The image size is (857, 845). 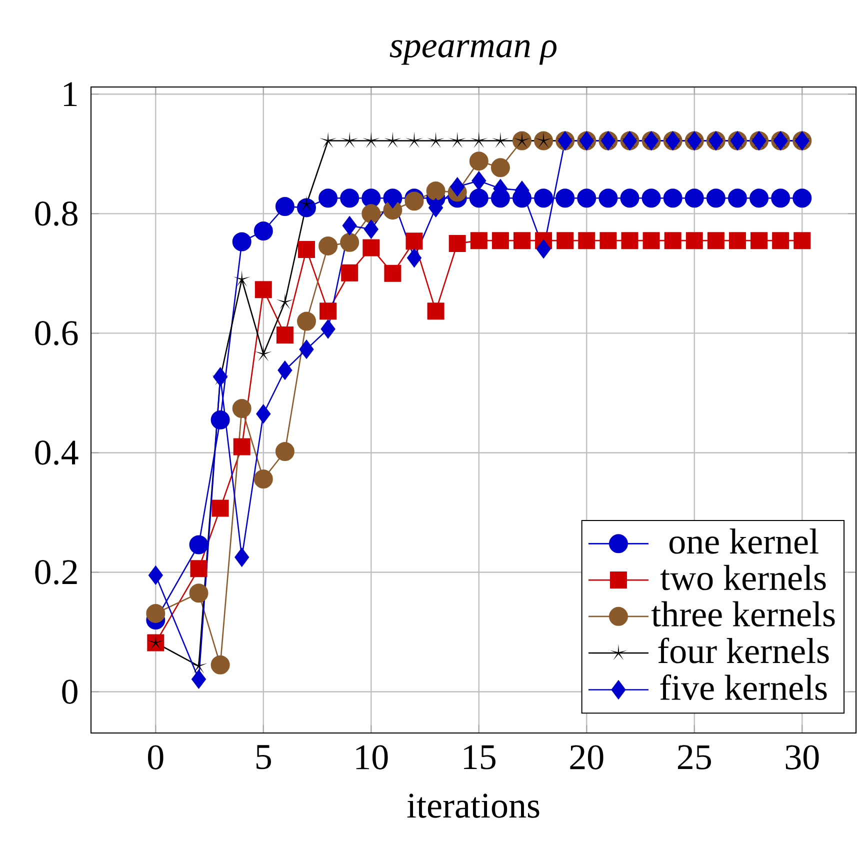 I want to click on x-tick-label: 5, so click(x=263, y=757).